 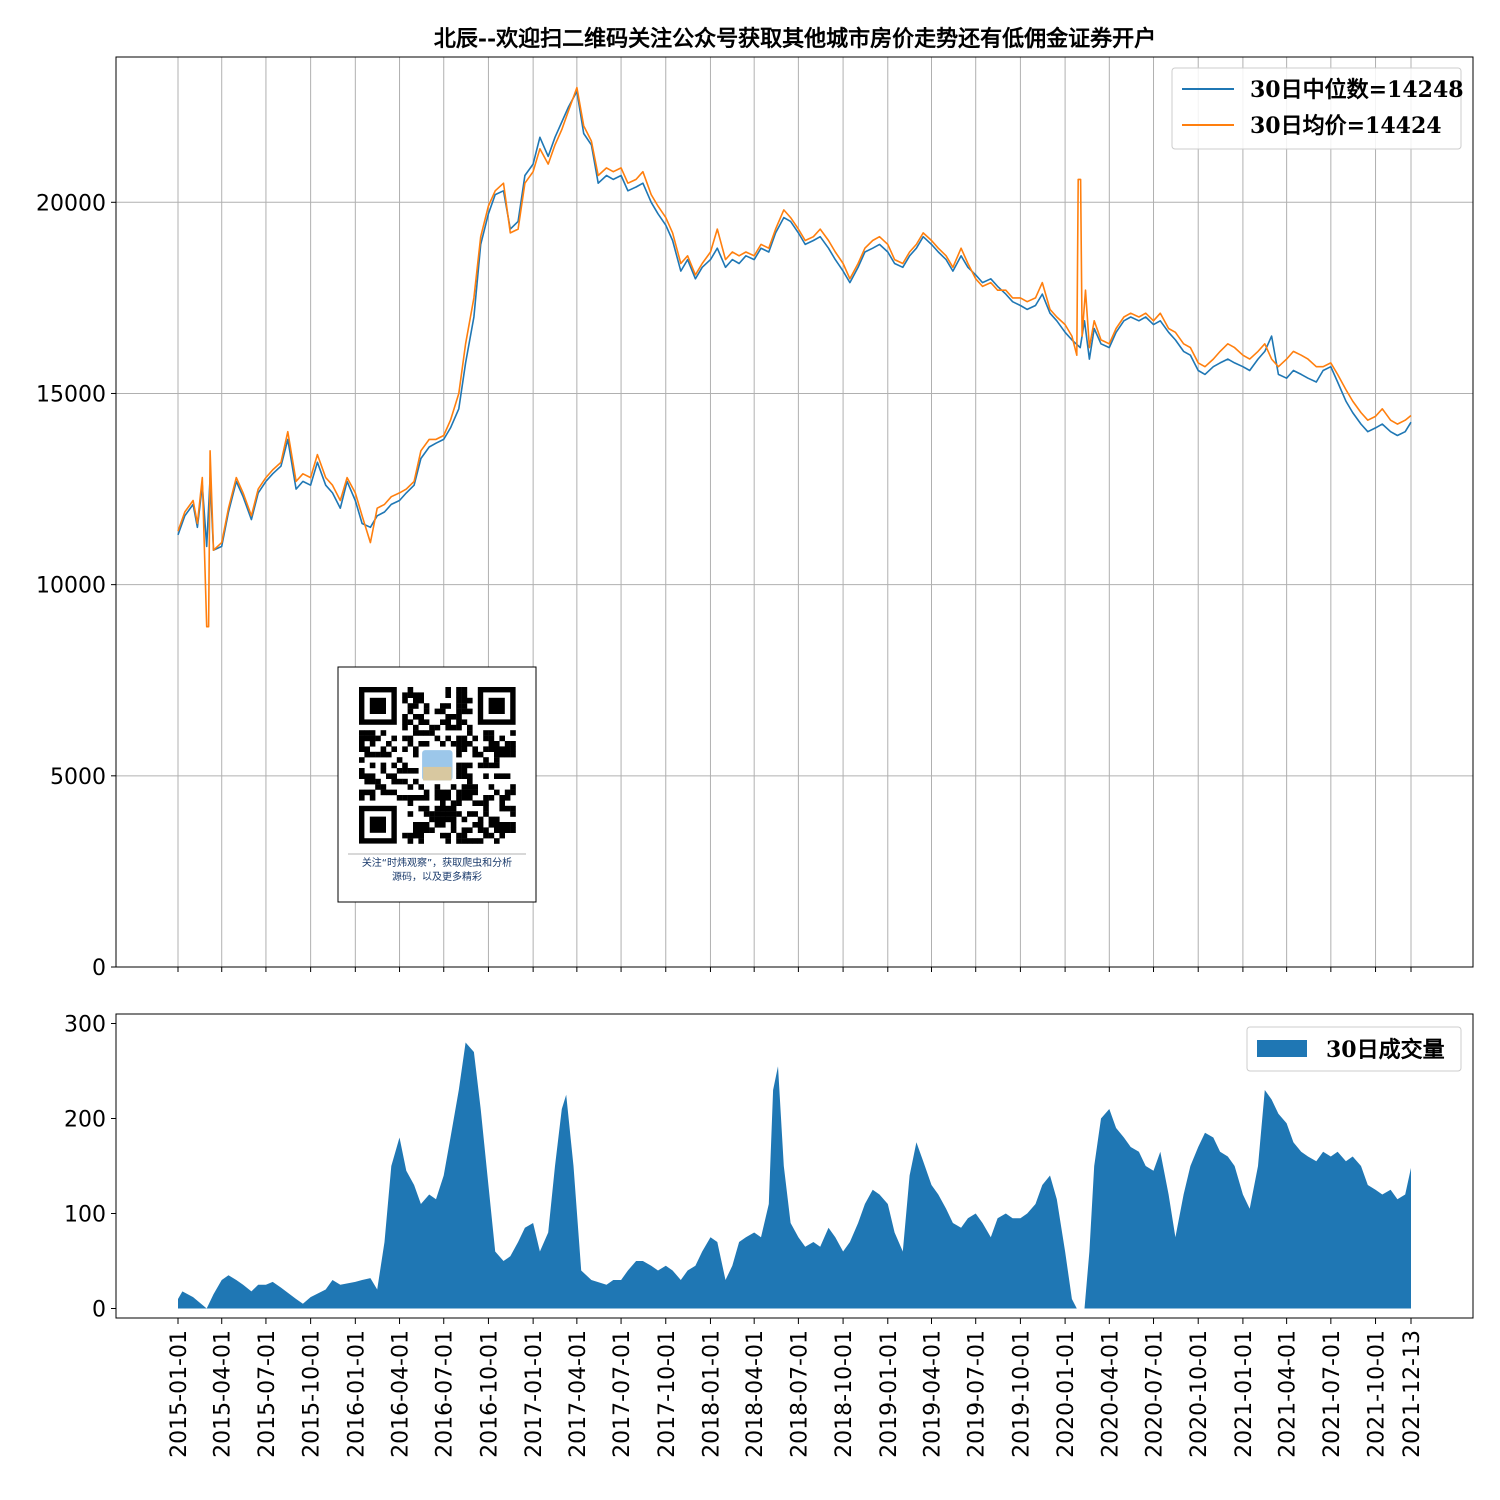 I want to click on volume-x-tick-label: 2015-10-01, so click(x=312, y=1394).